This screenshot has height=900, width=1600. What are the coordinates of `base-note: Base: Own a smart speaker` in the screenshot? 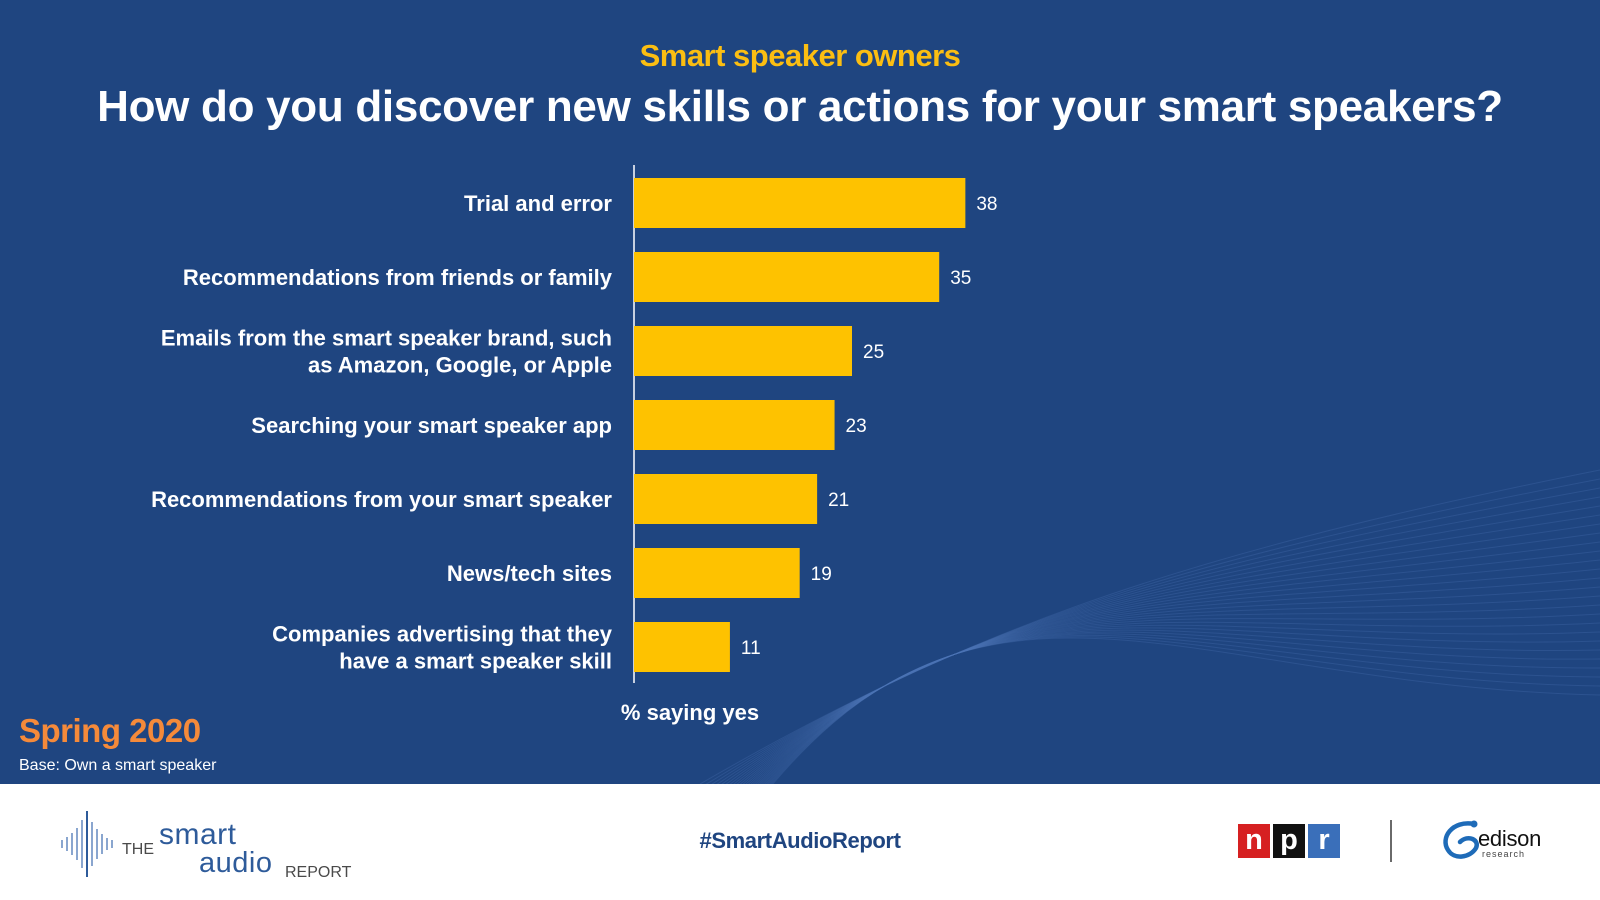 It's located at (118, 765).